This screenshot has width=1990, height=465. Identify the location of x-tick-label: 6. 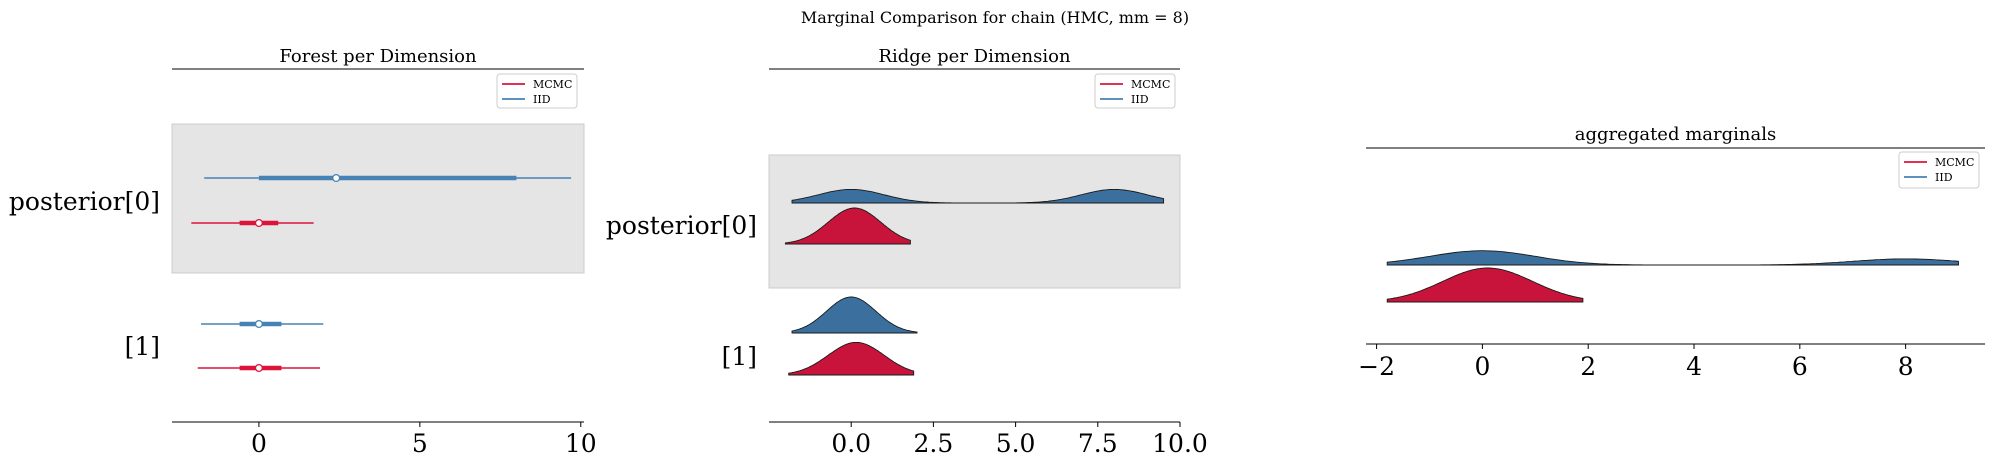
(1800, 366).